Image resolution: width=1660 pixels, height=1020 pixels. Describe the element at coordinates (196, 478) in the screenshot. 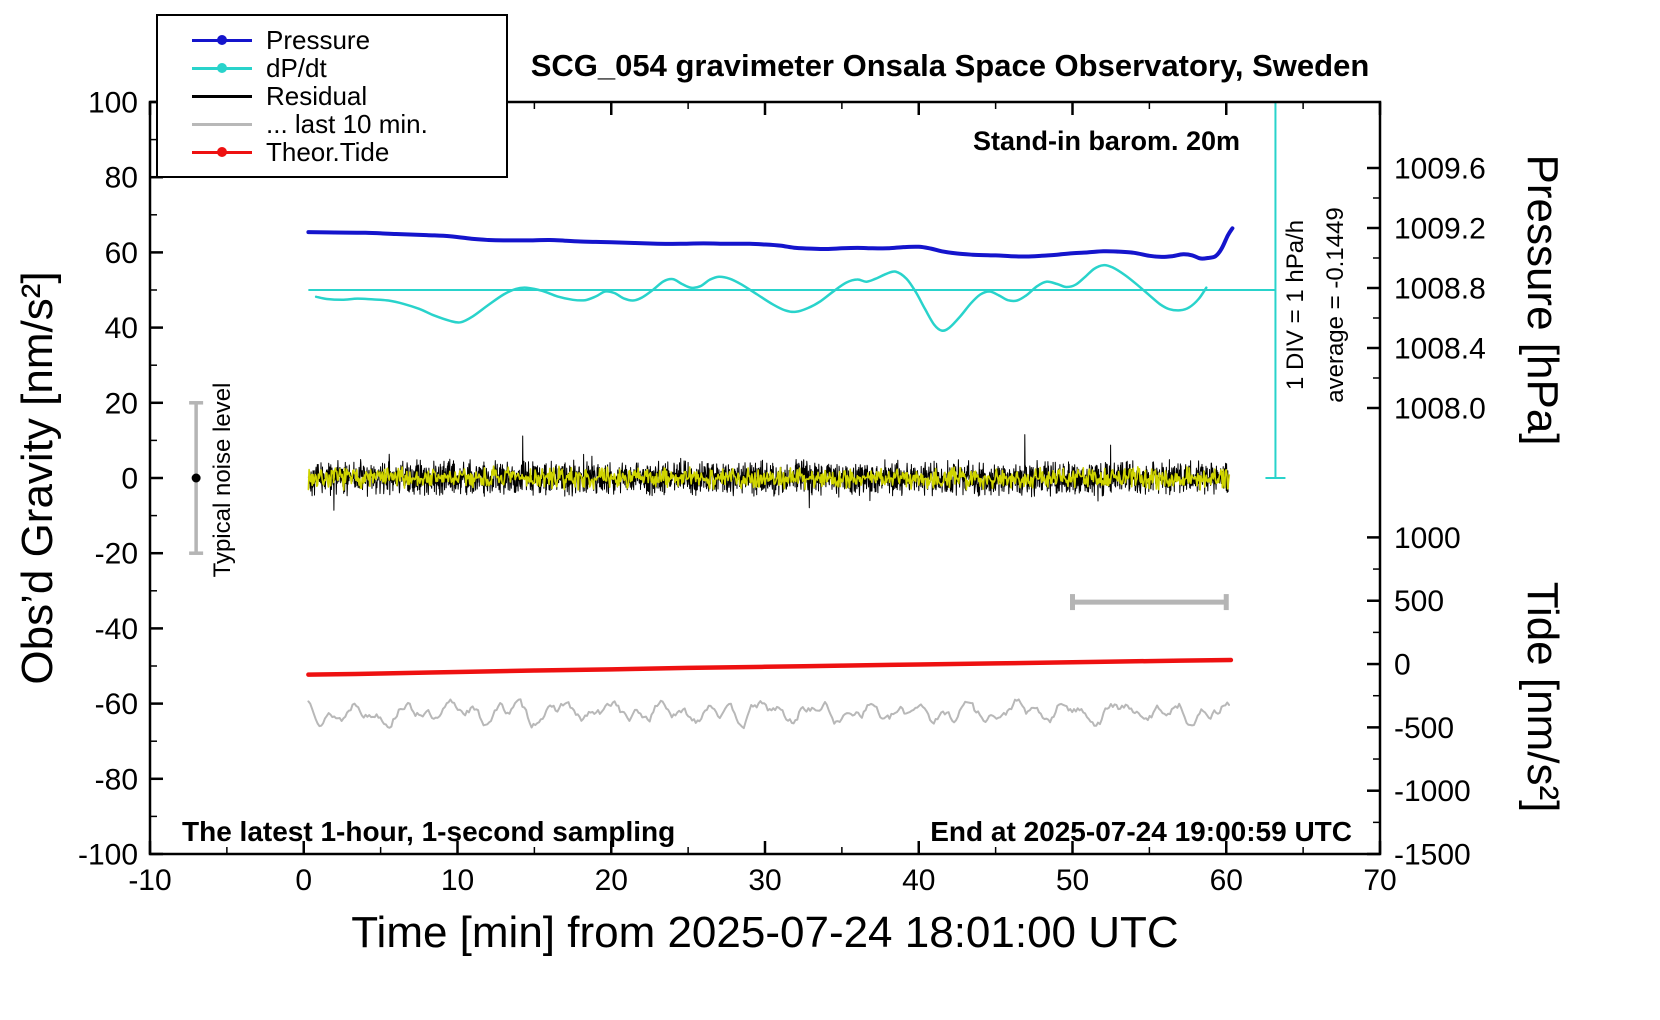

I see `noise-level-dot` at that location.